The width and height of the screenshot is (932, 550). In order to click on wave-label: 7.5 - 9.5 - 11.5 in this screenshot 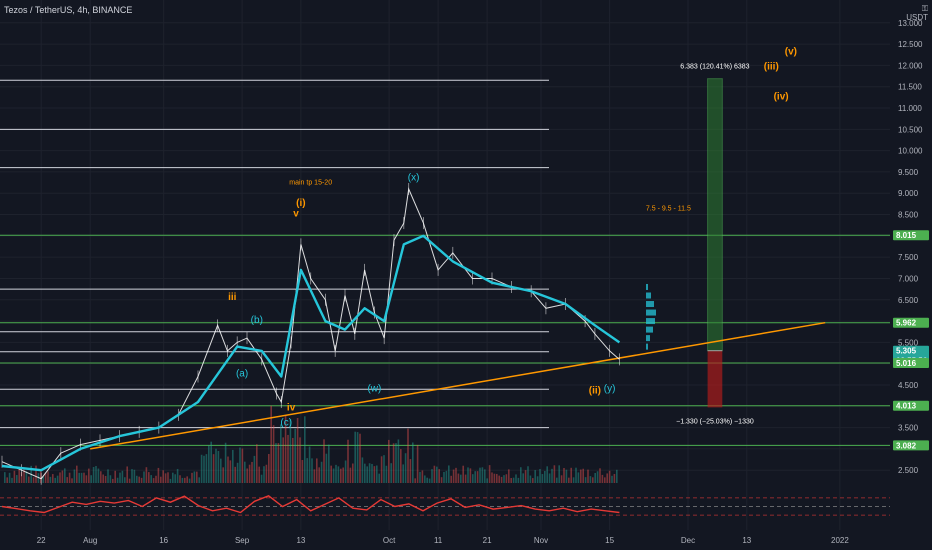, I will do `click(668, 208)`.